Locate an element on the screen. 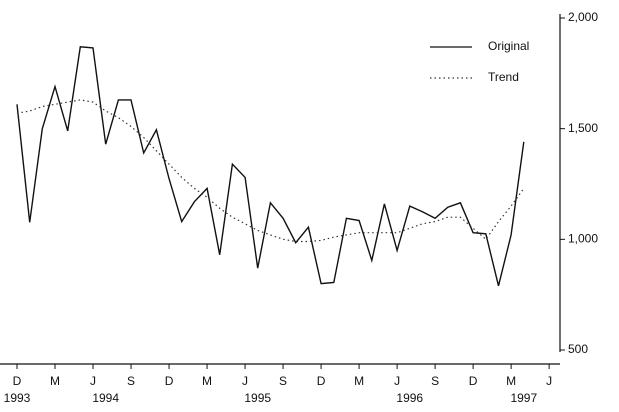  x-year-label: 1997 is located at coordinates (523, 398).